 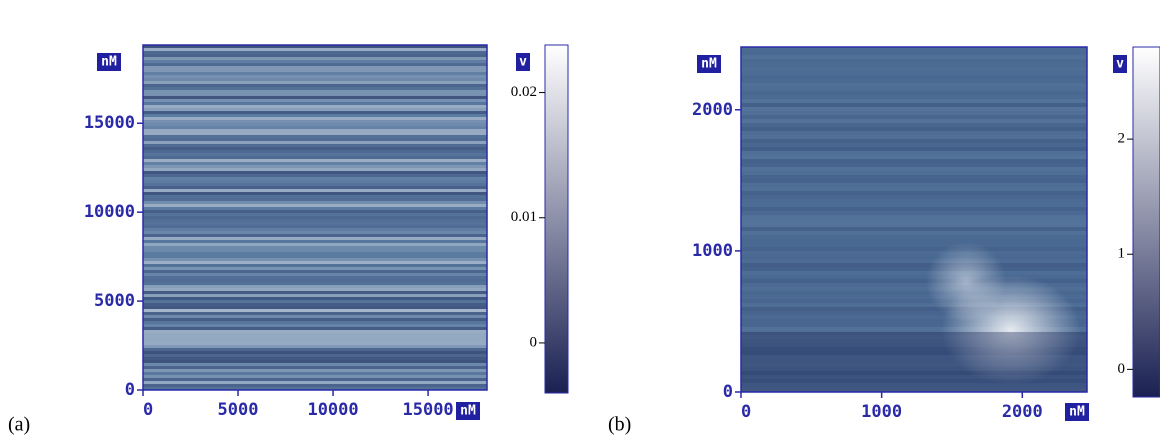 What do you see at coordinates (709, 64) in the screenshot?
I see `y-unit: nM` at bounding box center [709, 64].